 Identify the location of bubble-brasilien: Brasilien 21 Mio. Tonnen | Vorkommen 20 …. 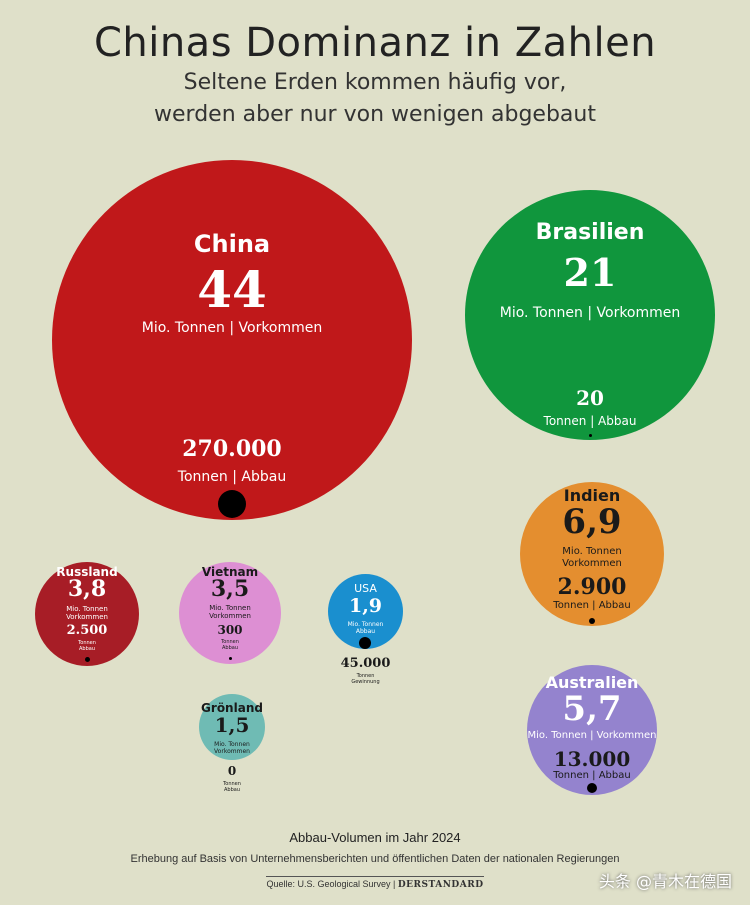
(590, 315).